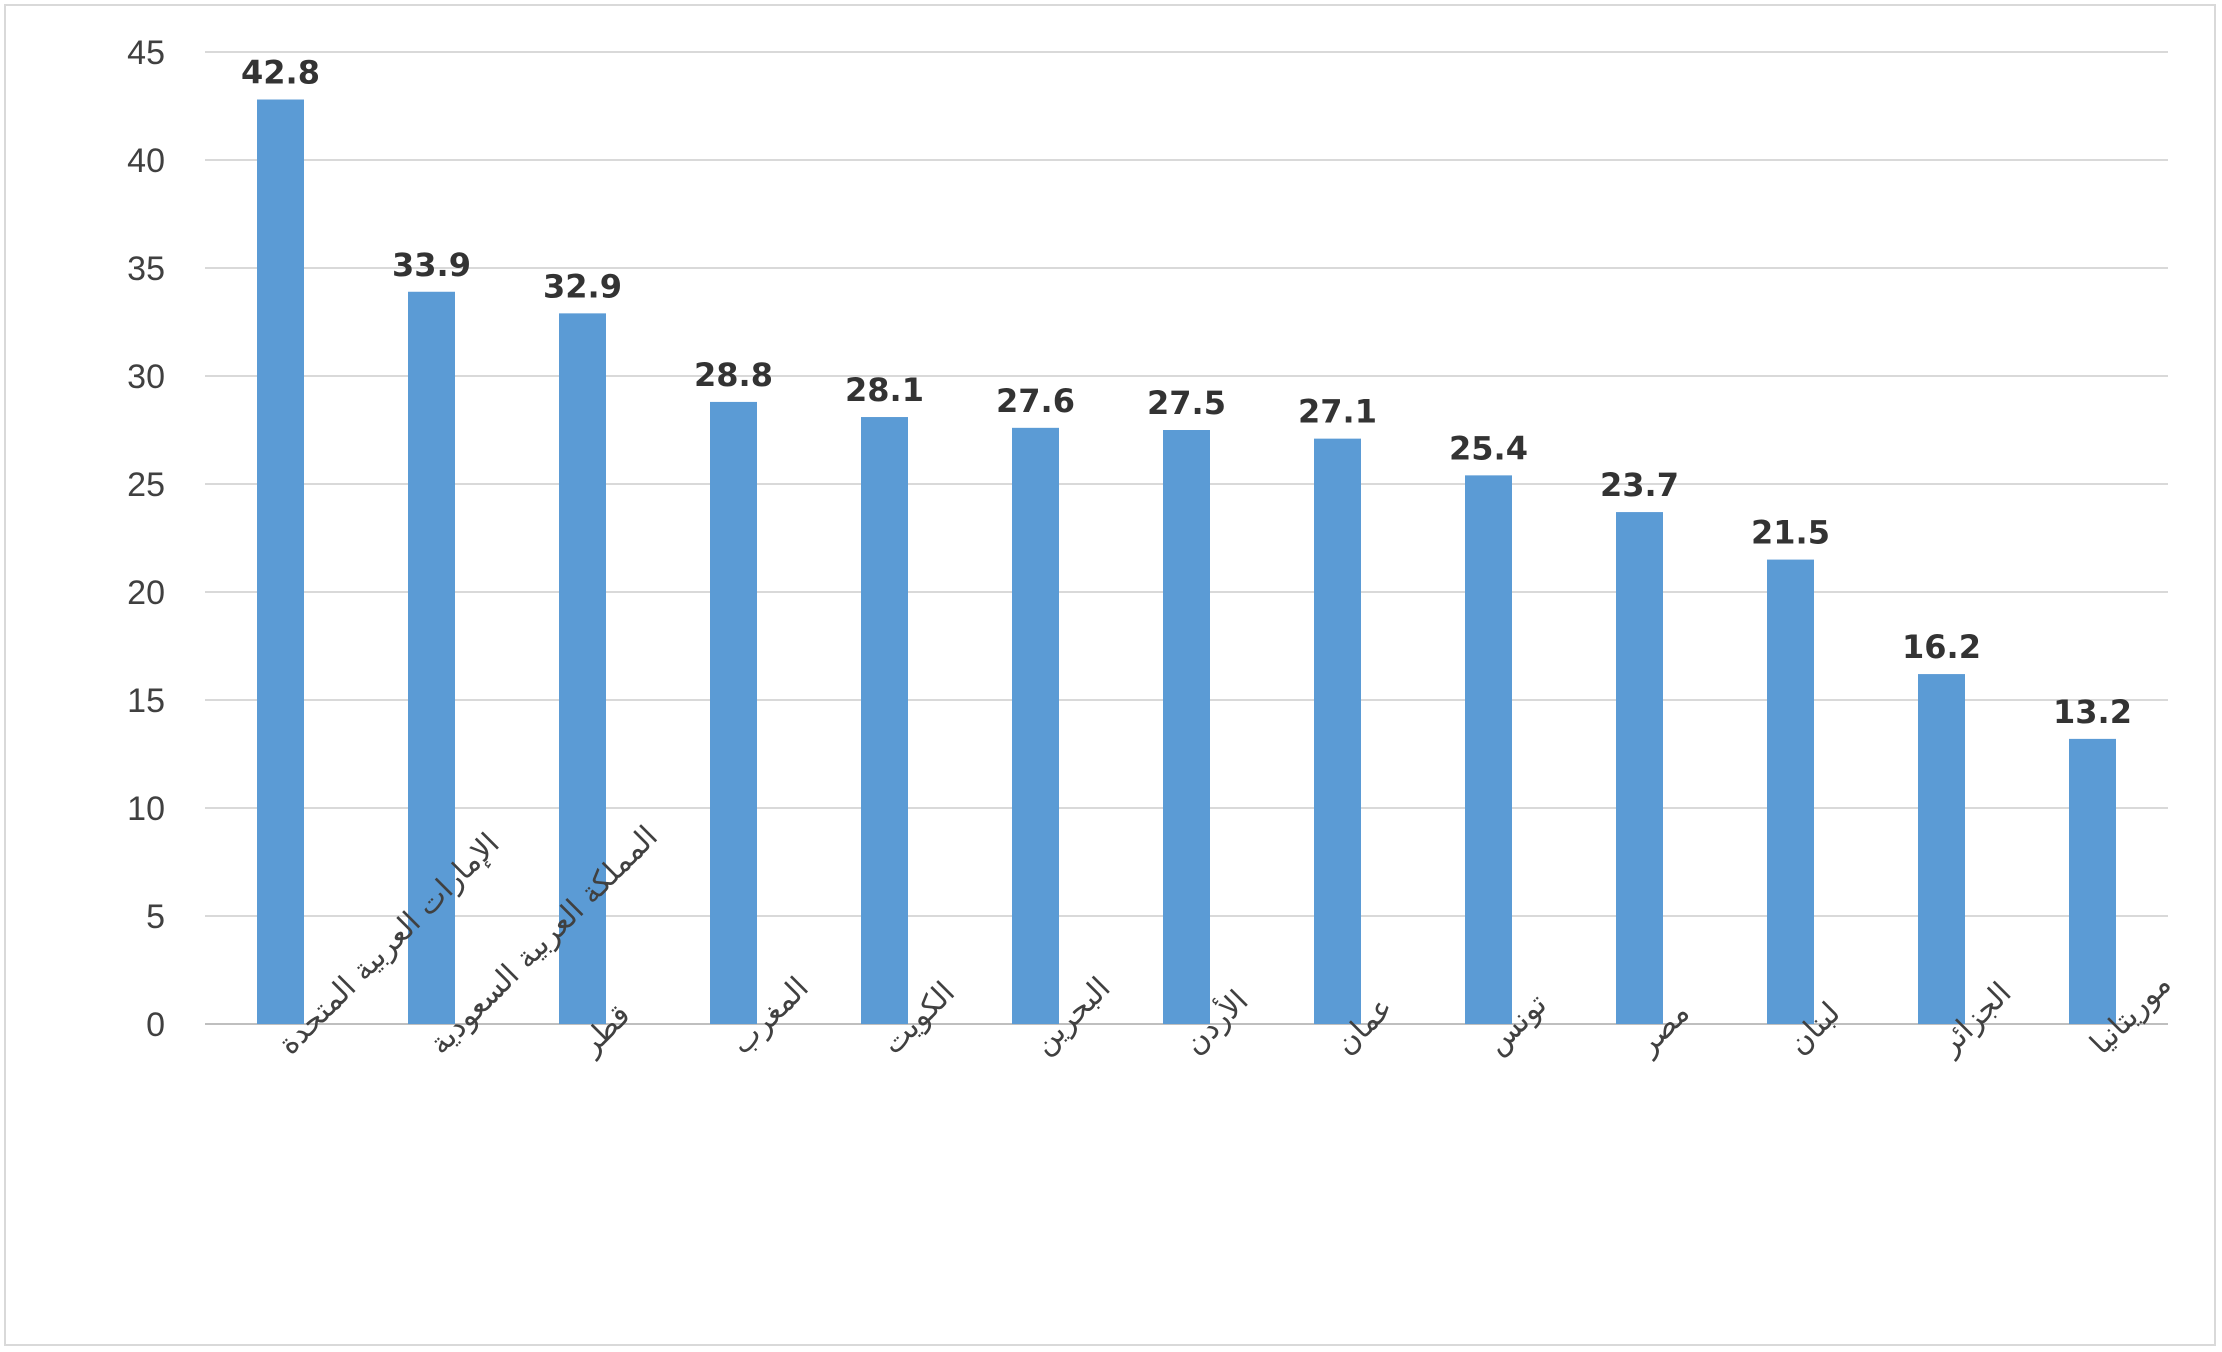  Describe the element at coordinates (582, 286) in the screenshot. I see `data-label: 32.9` at that location.